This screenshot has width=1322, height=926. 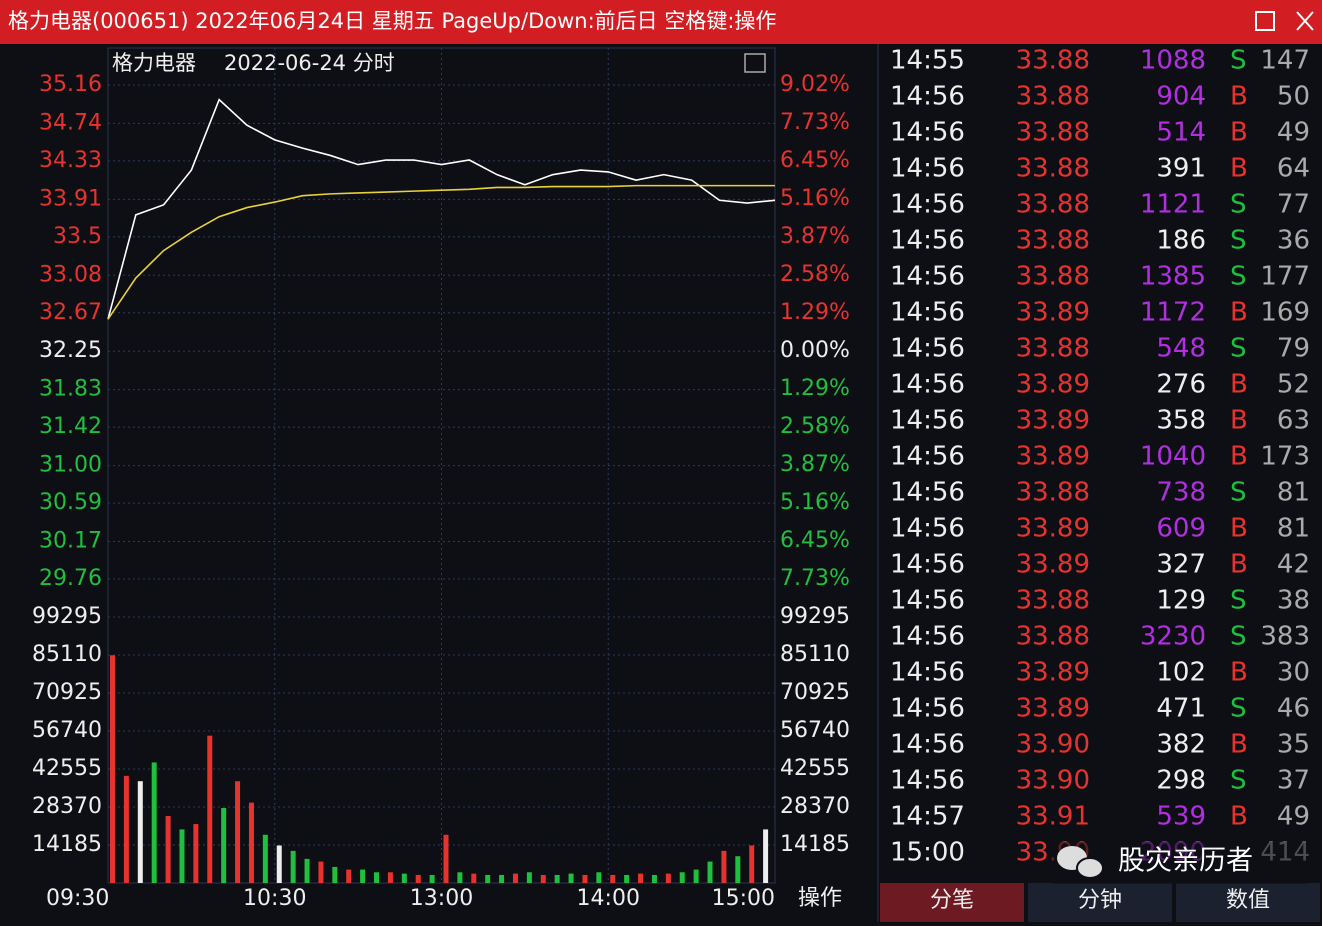 I want to click on trade-volume: 129, so click(x=1181, y=601).